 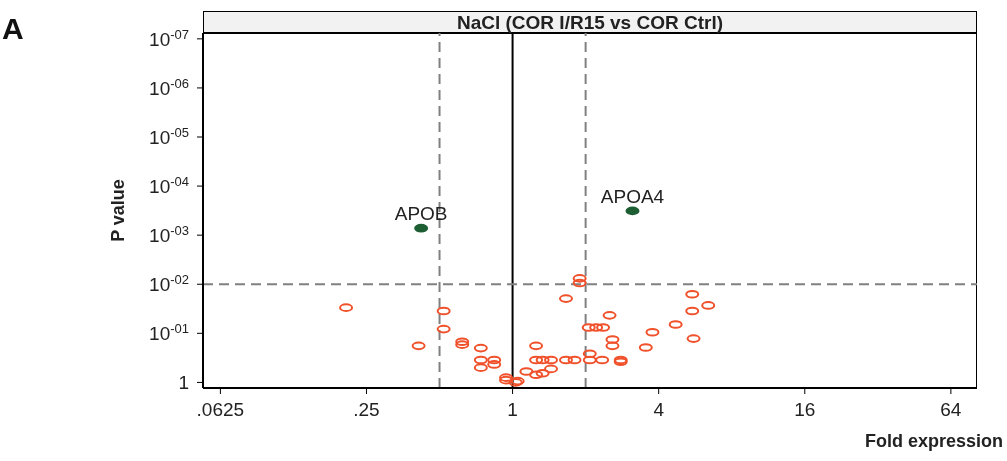 I want to click on chart-title: NaCl (COR I/R15 vs COR Ctrl), so click(x=590, y=22).